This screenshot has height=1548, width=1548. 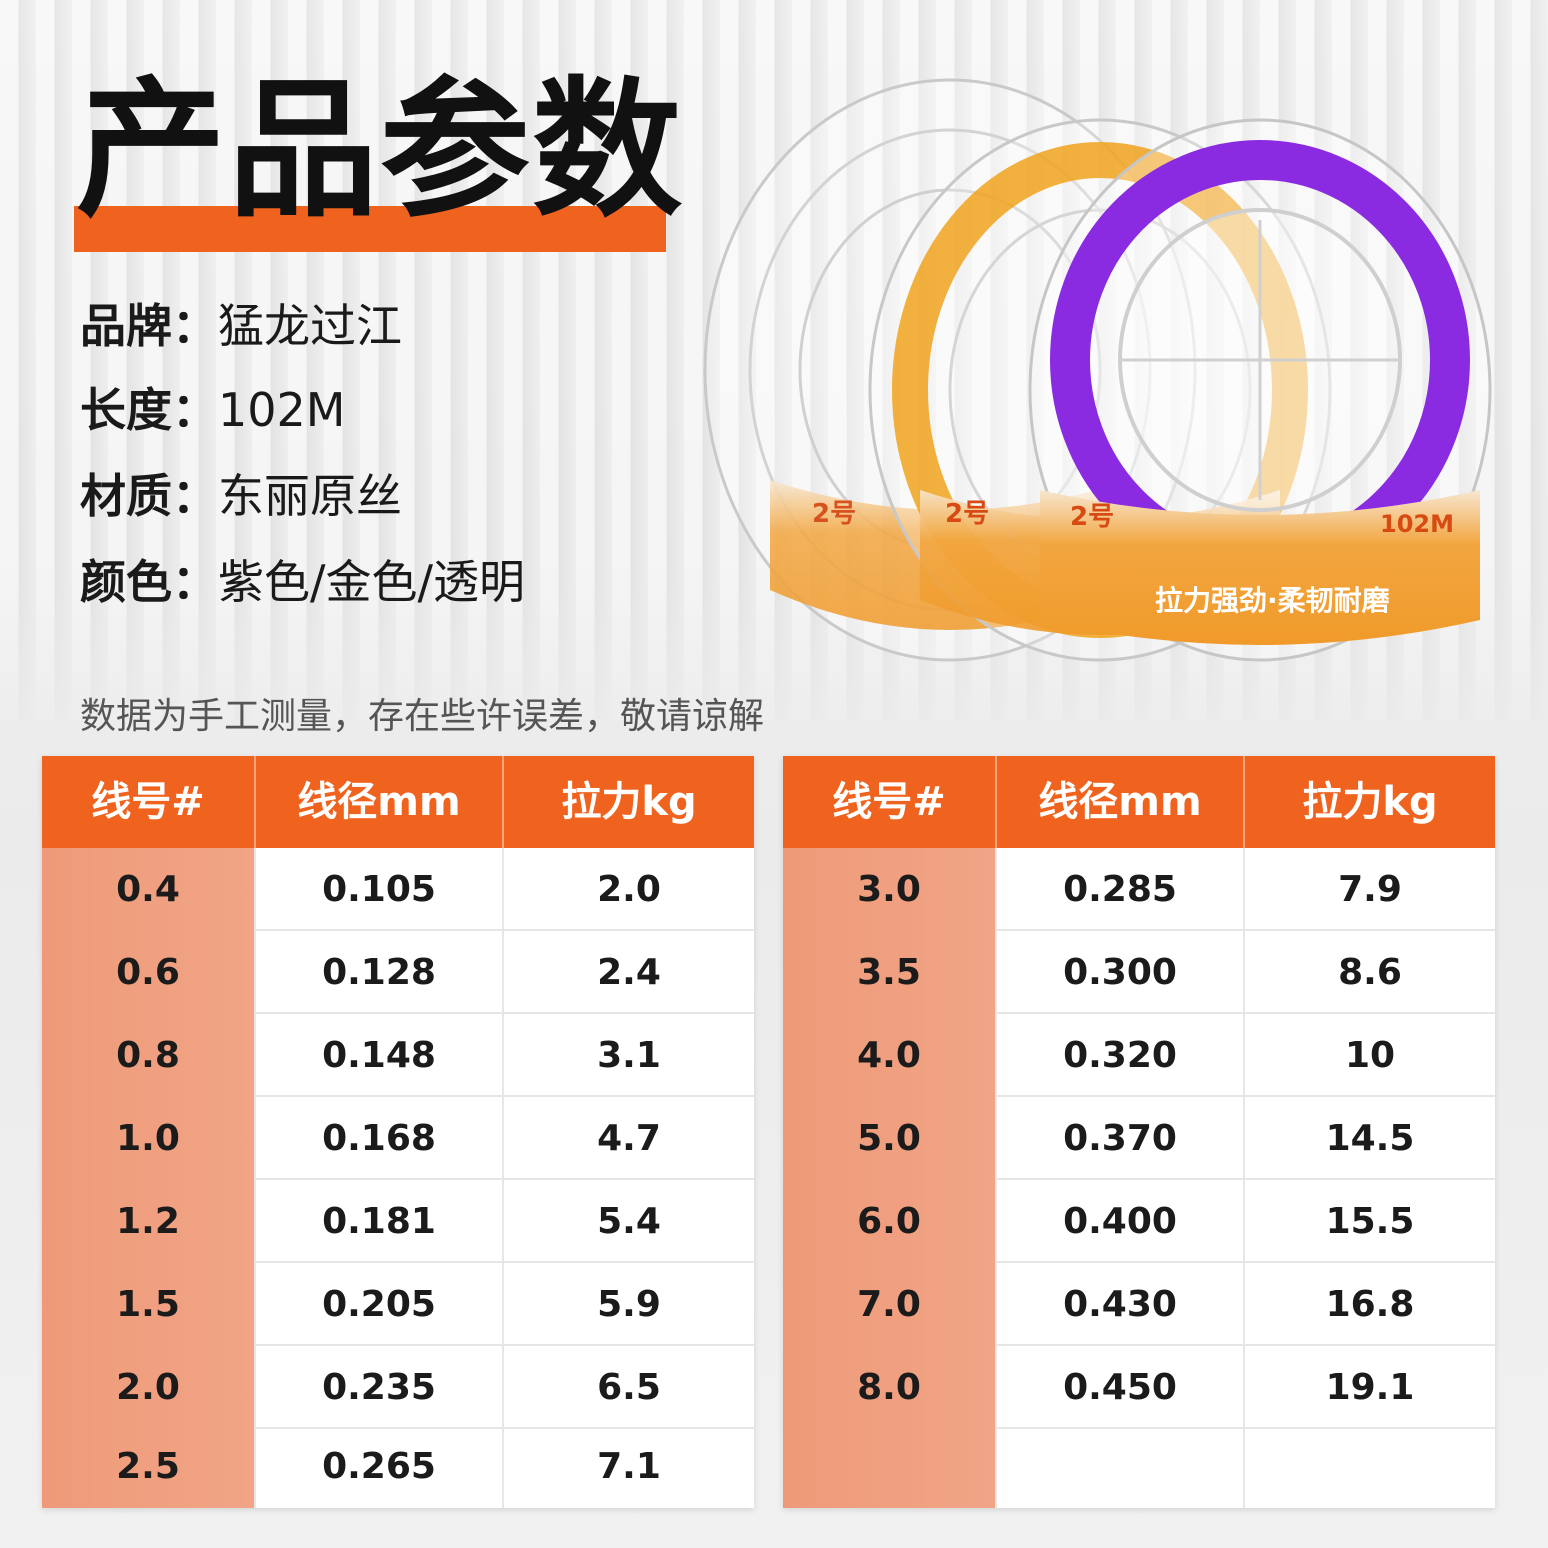 I want to click on cell-diameter: 0.148, so click(x=379, y=1055).